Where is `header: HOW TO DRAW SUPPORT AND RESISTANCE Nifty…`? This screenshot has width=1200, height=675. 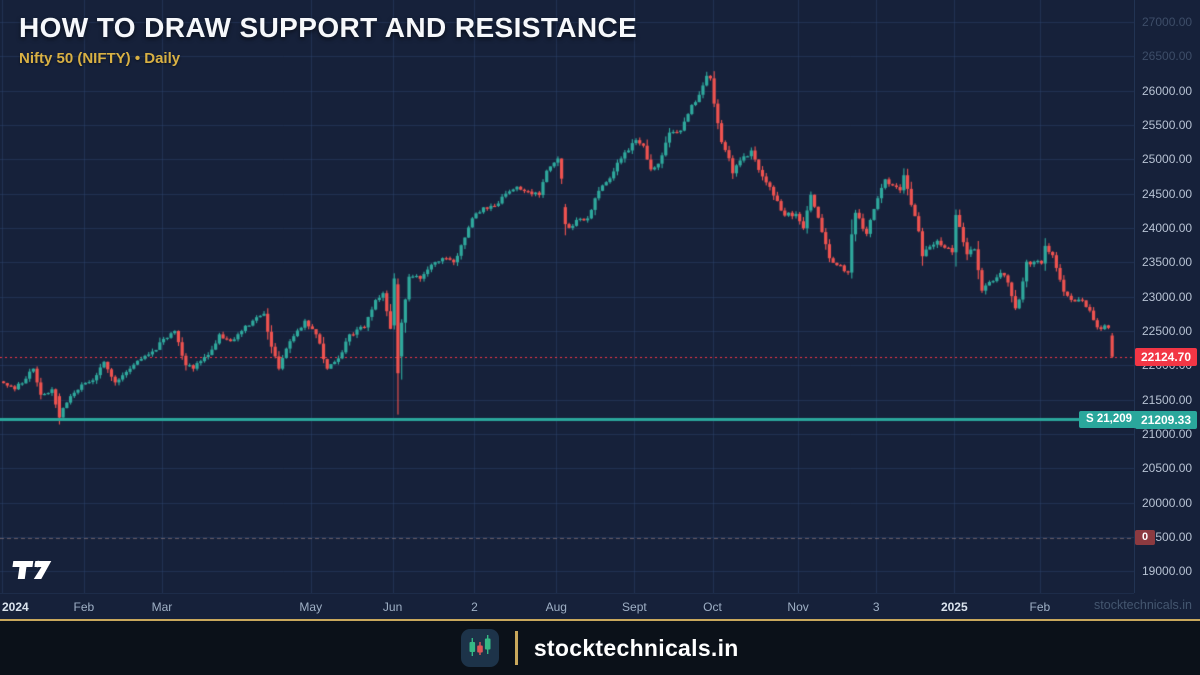 header: HOW TO DRAW SUPPORT AND RESISTANCE Nifty… is located at coordinates (328, 39).